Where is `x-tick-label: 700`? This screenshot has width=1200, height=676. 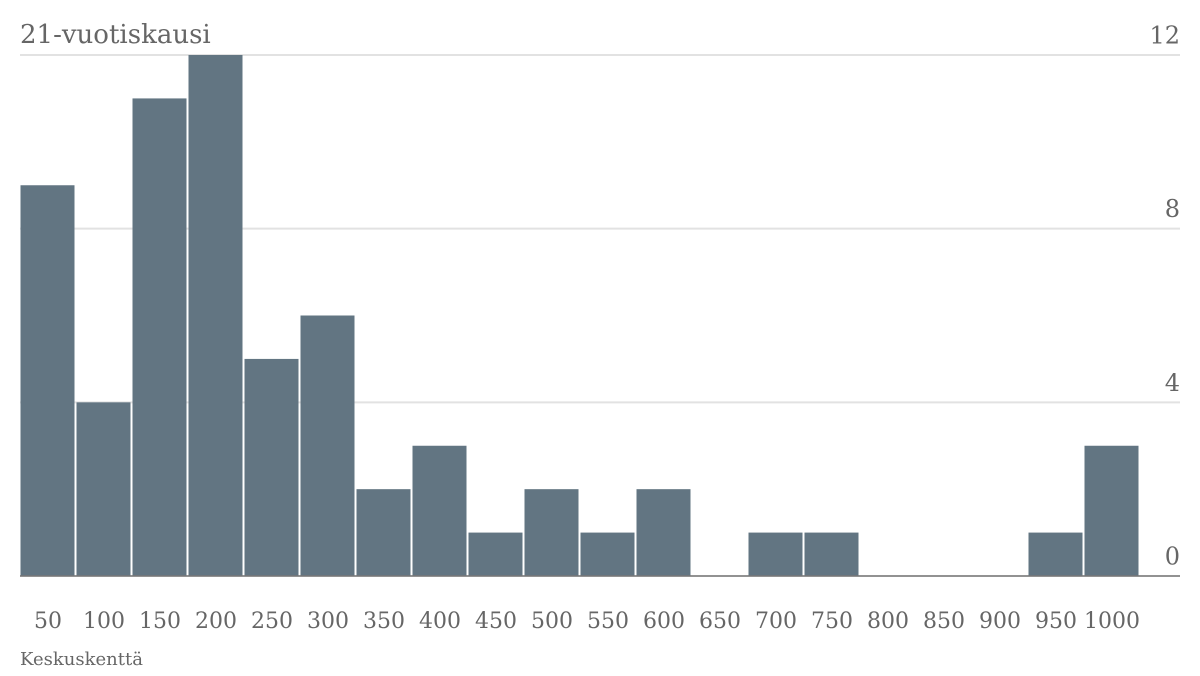
x-tick-label: 700 is located at coordinates (776, 621).